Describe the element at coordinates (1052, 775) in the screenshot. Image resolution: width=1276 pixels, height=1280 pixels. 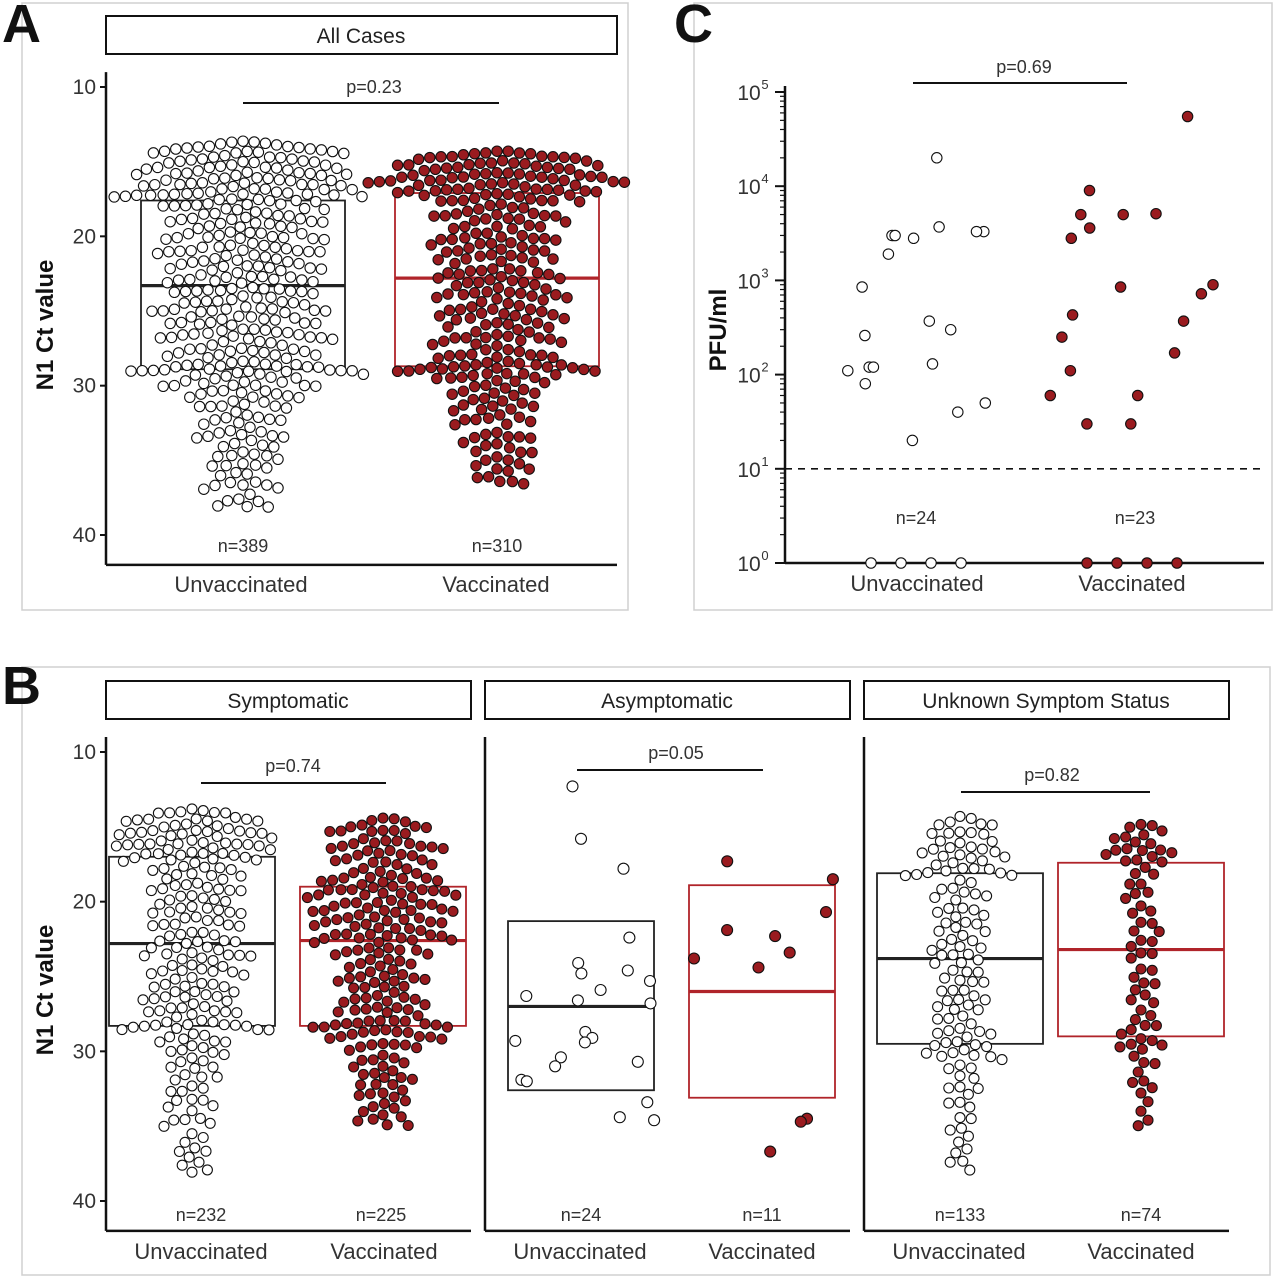
I see `panel-b-pvalue-unknown: p=0.82` at that location.